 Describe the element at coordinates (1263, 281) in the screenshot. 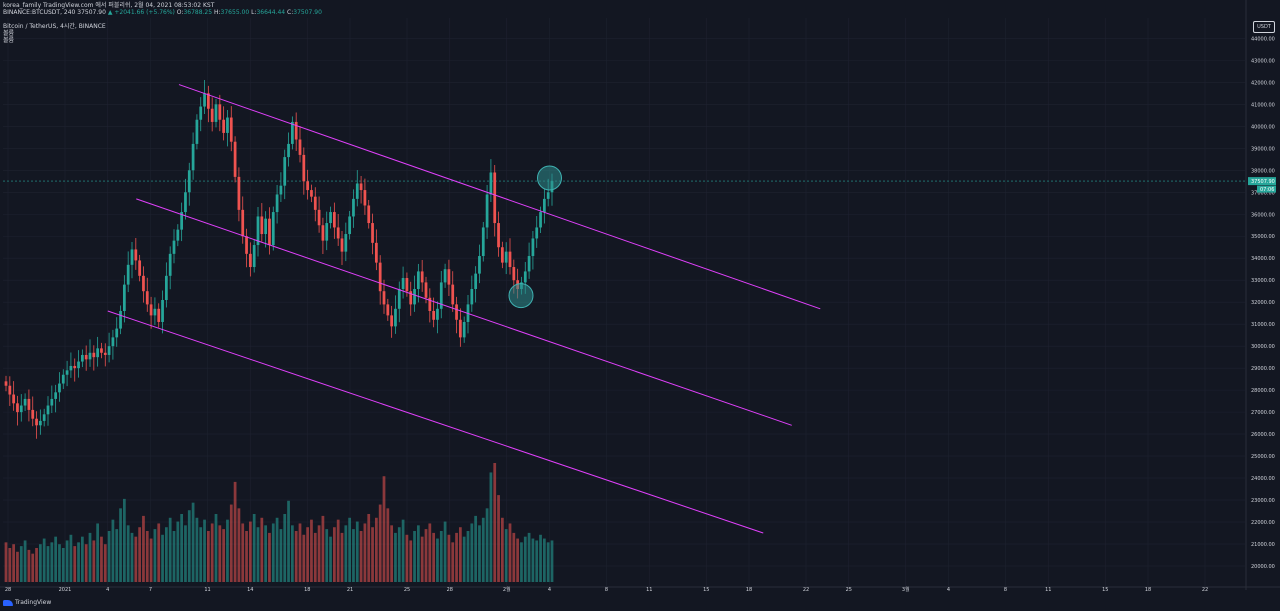

I see `price-tick-label: 33000.00` at that location.